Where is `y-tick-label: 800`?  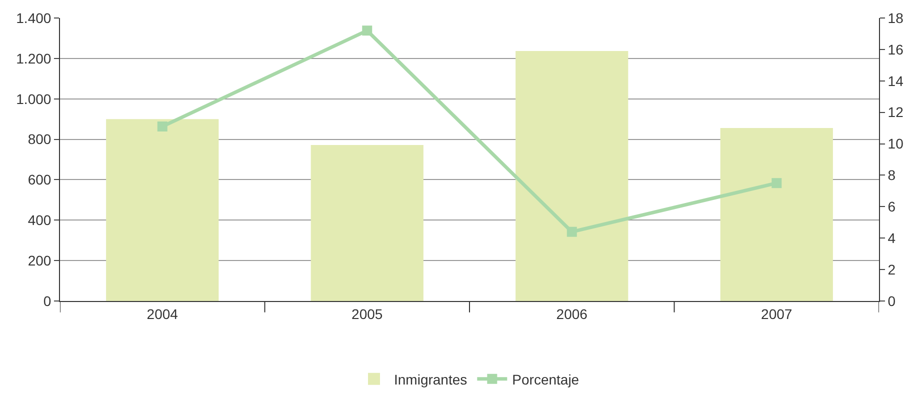
y-tick-label: 800 is located at coordinates (40, 139).